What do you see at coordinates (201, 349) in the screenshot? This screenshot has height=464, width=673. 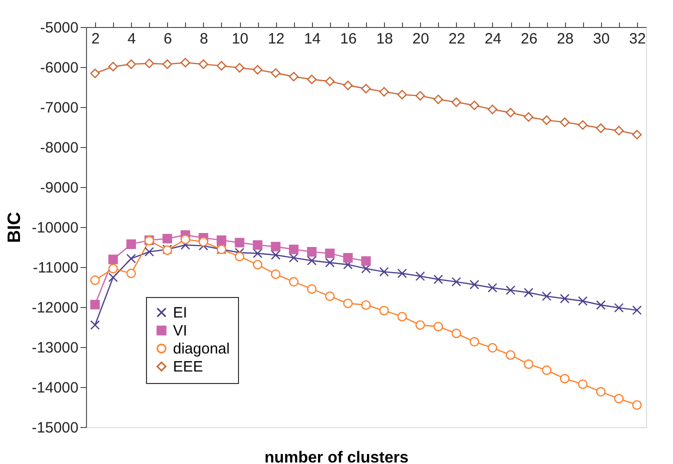 I see `legend-label: diagonal` at bounding box center [201, 349].